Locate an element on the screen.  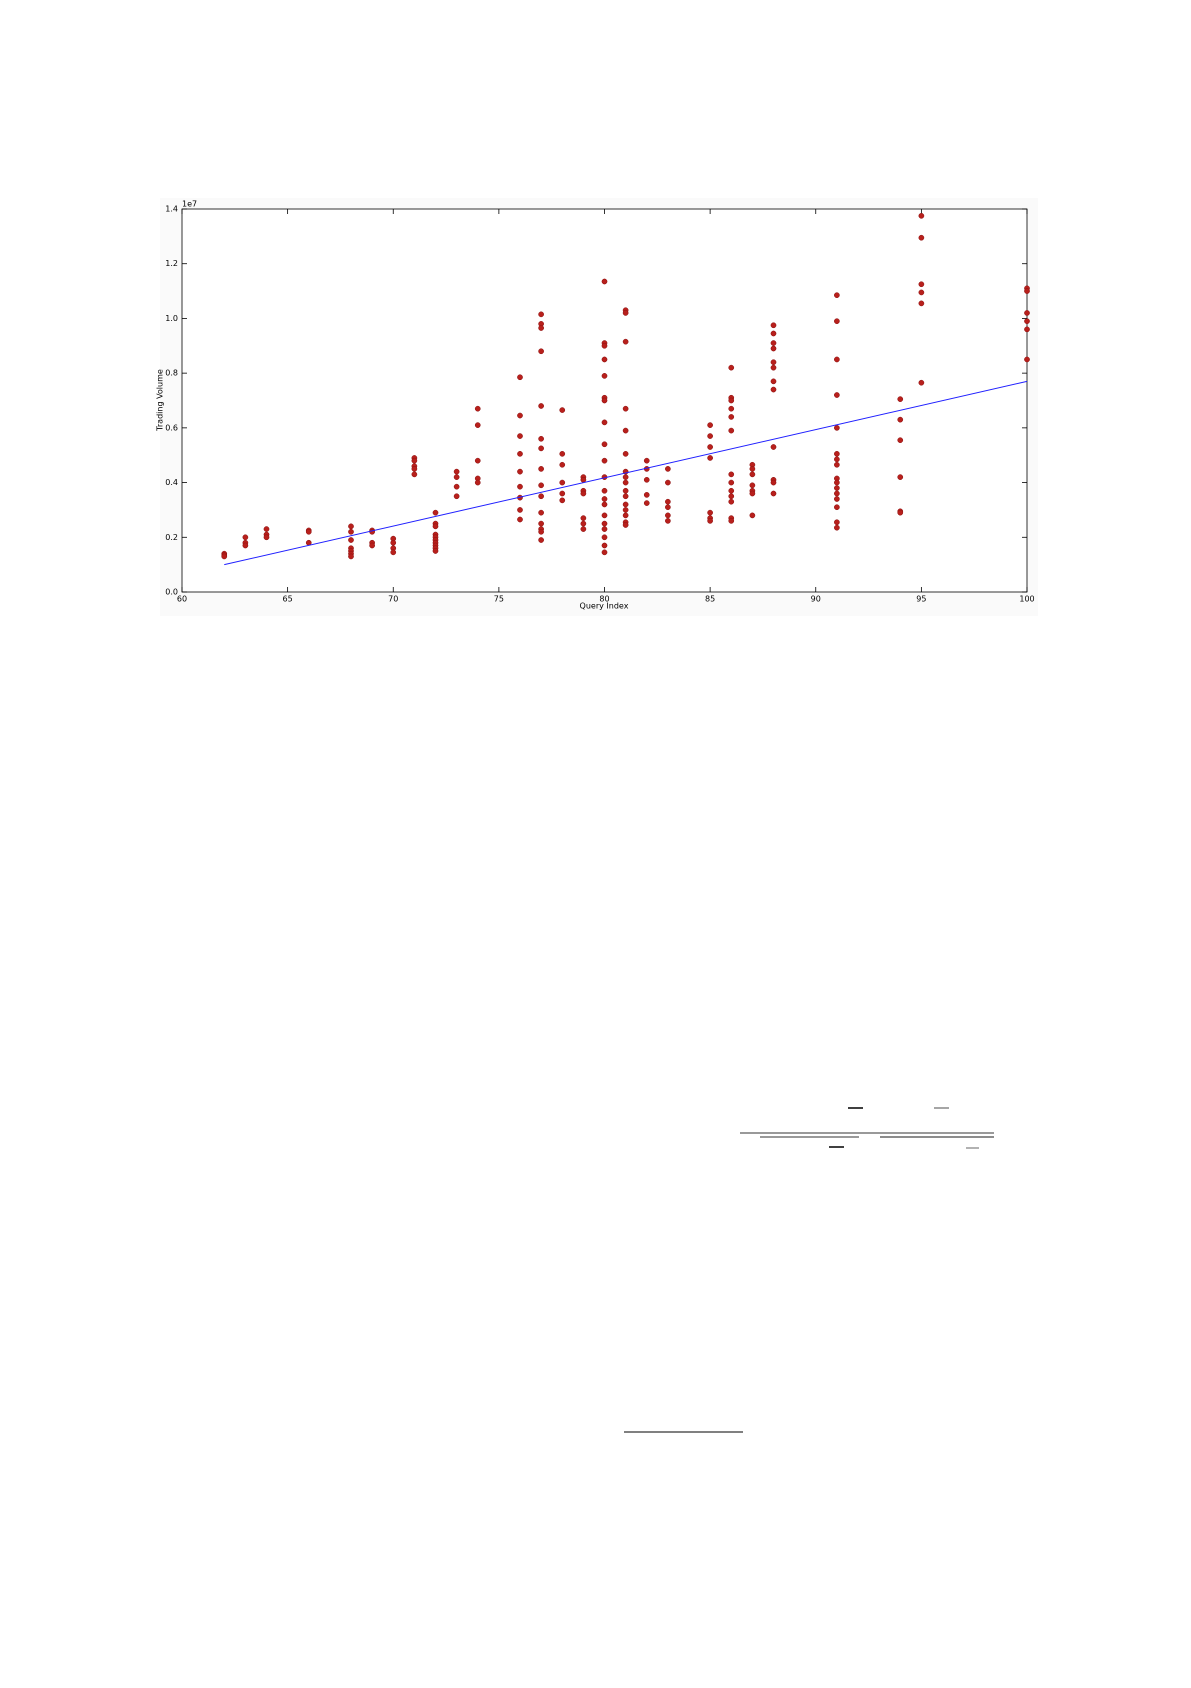
y-tick-label: 1.2 is located at coordinates (171, 263).